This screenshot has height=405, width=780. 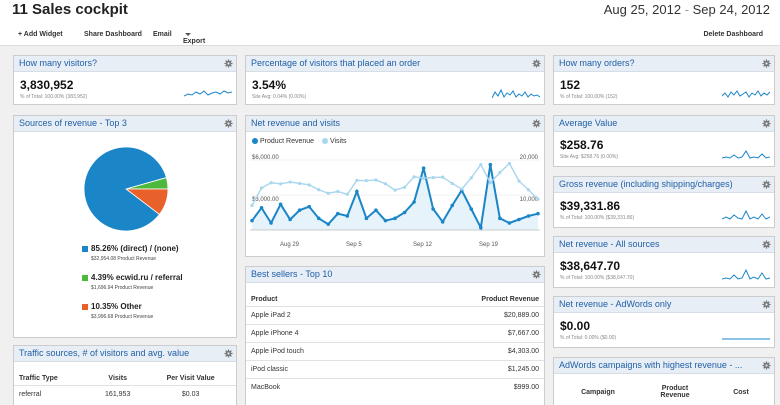 I want to click on legend-item-other: 10.35% Other, so click(x=112, y=306).